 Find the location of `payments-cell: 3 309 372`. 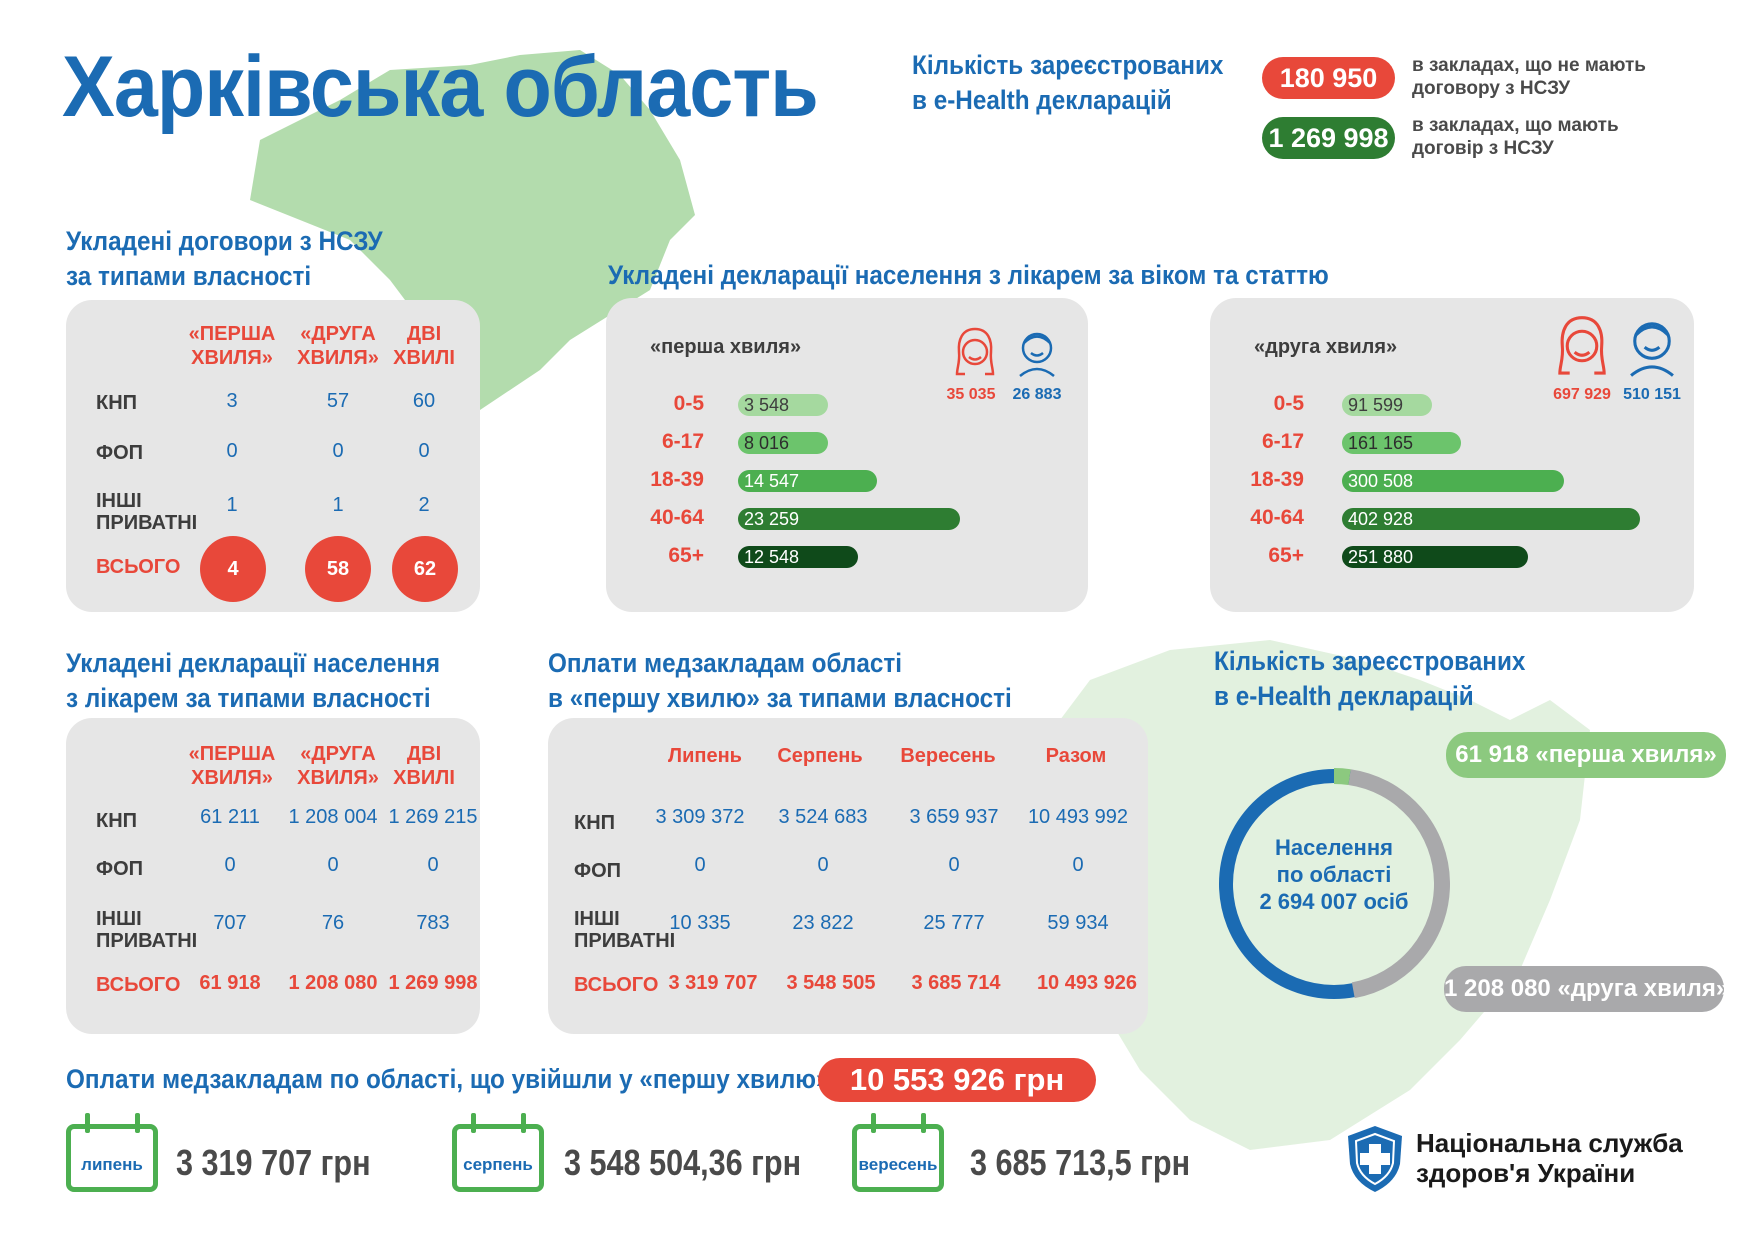

payments-cell: 3 309 372 is located at coordinates (700, 817).